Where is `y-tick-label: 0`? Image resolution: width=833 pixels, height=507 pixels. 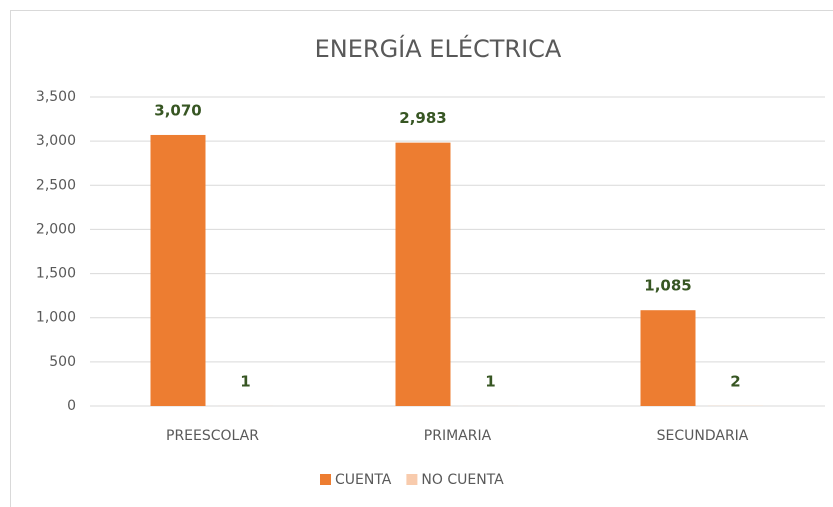 y-tick-label: 0 is located at coordinates (71, 406).